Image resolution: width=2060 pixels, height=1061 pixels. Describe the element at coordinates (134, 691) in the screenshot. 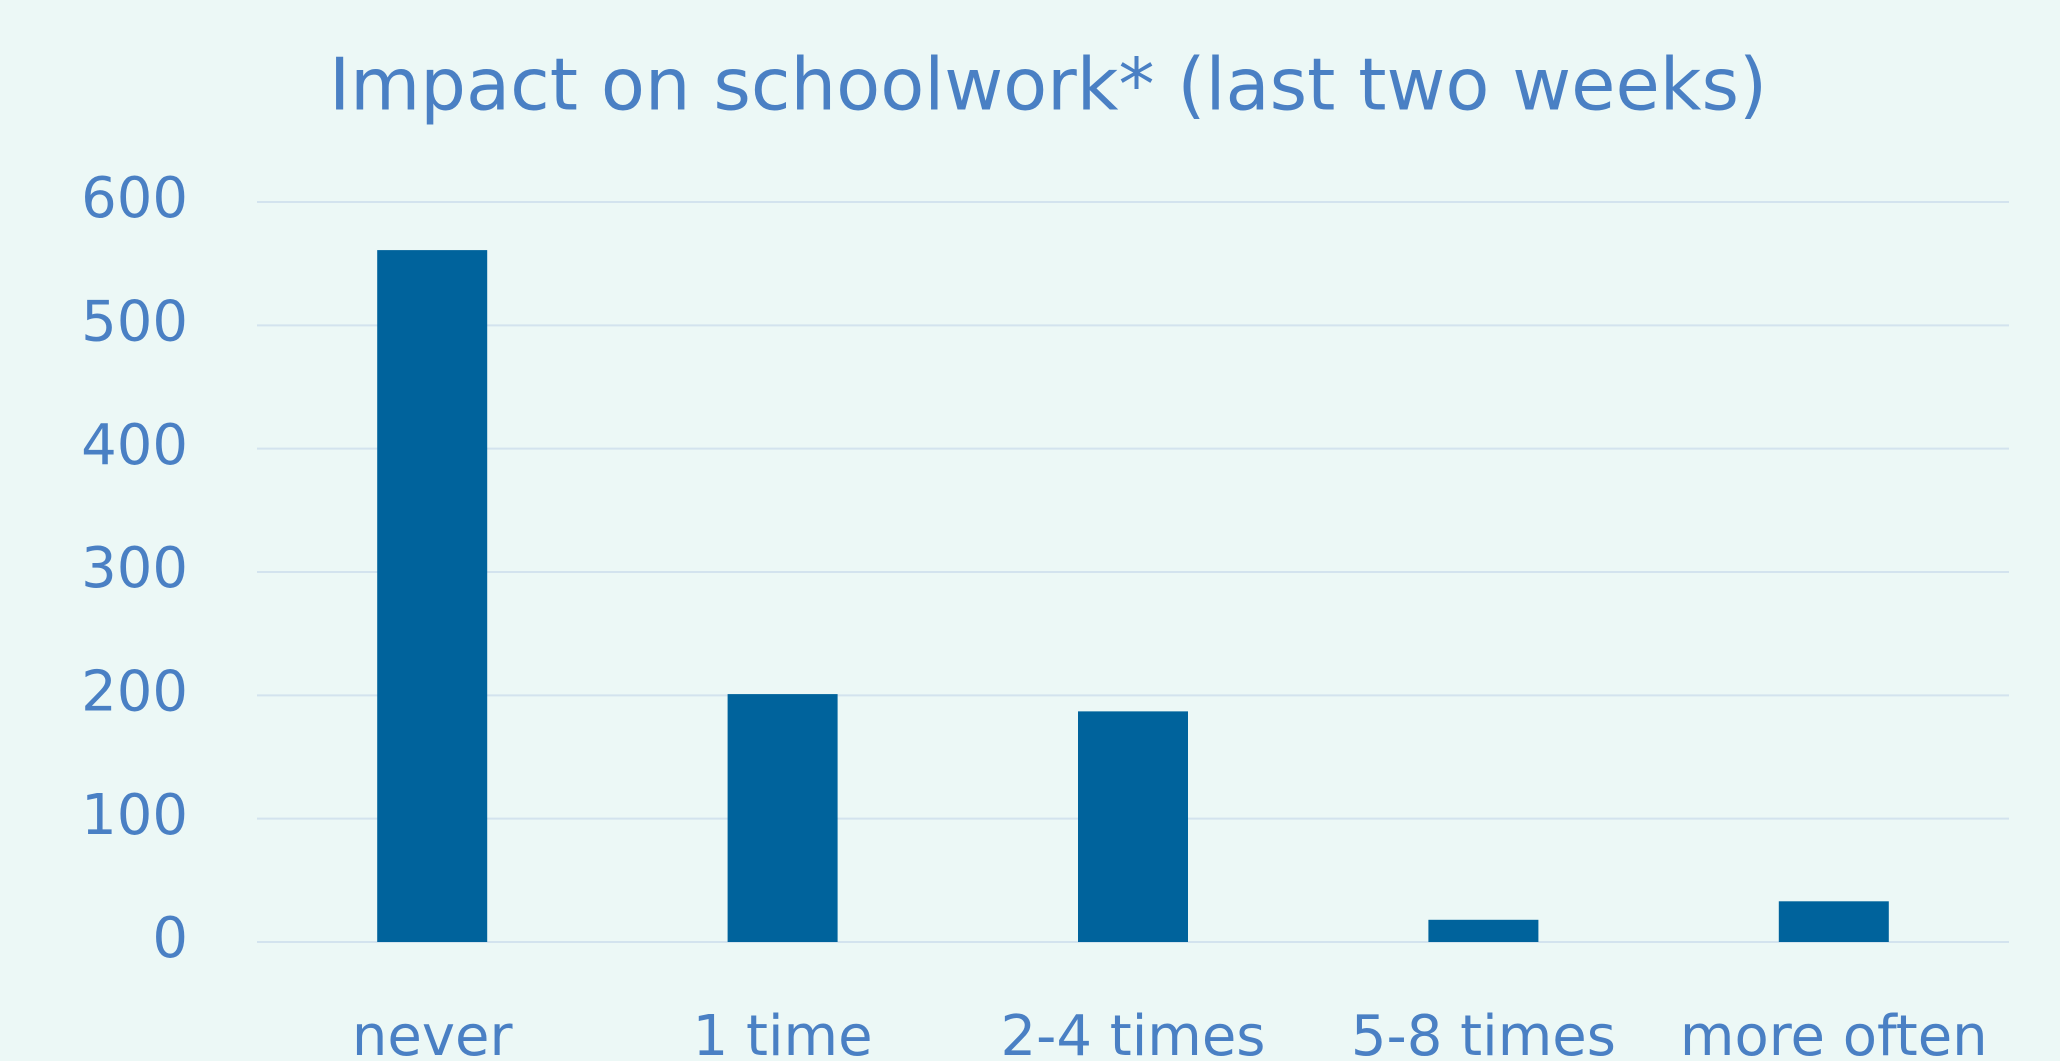

I see `y-tick-label: 200` at that location.